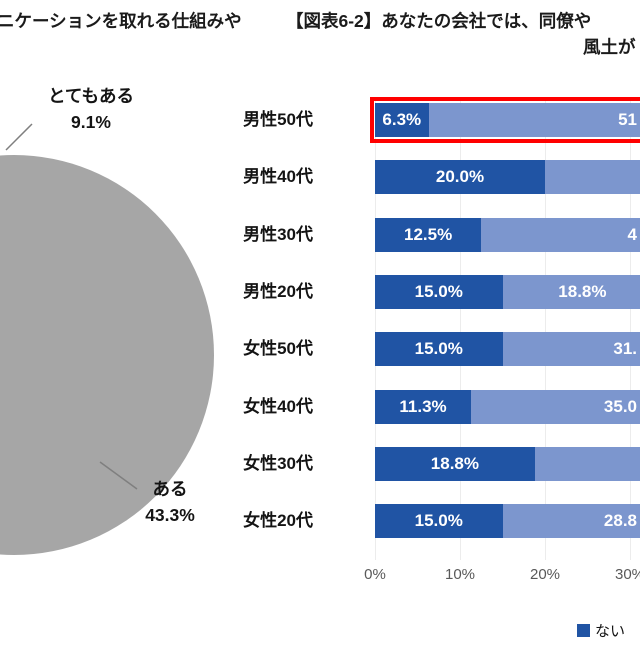 The image size is (640, 659). I want to click on pie-label-aru: ある 43.3%, so click(170, 502).